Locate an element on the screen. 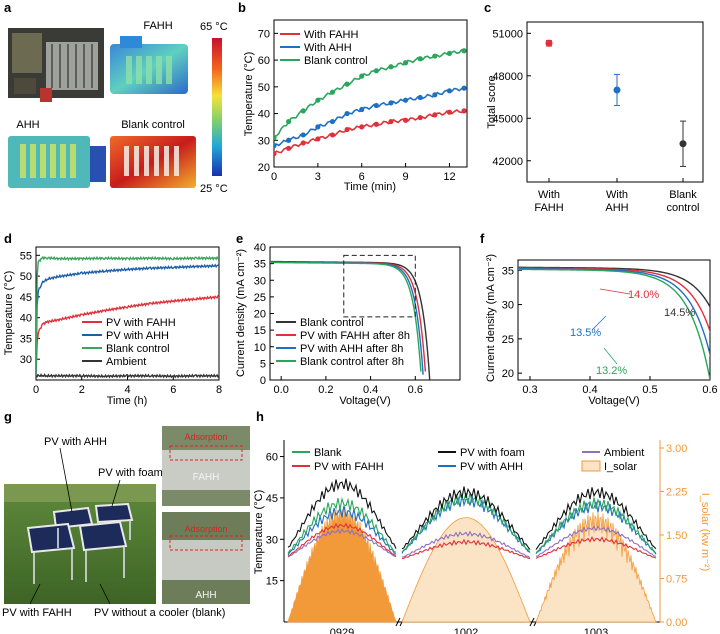  label-pv-with-ahh: PV with AHH is located at coordinates (75, 442).